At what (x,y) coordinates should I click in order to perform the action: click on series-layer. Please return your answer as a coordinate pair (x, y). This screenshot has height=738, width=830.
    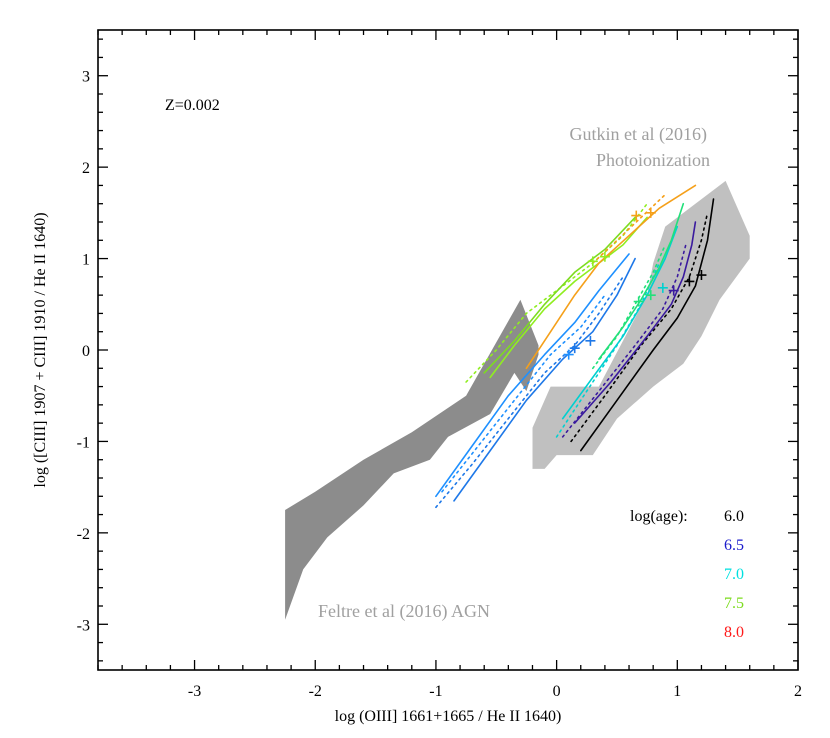
    Looking at the image, I should click on (575, 346).